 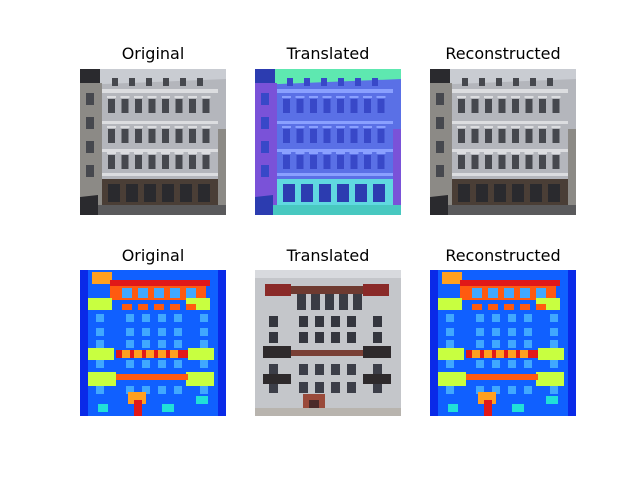 What do you see at coordinates (503, 343) in the screenshot?
I see `reconstructed-label-map` at bounding box center [503, 343].